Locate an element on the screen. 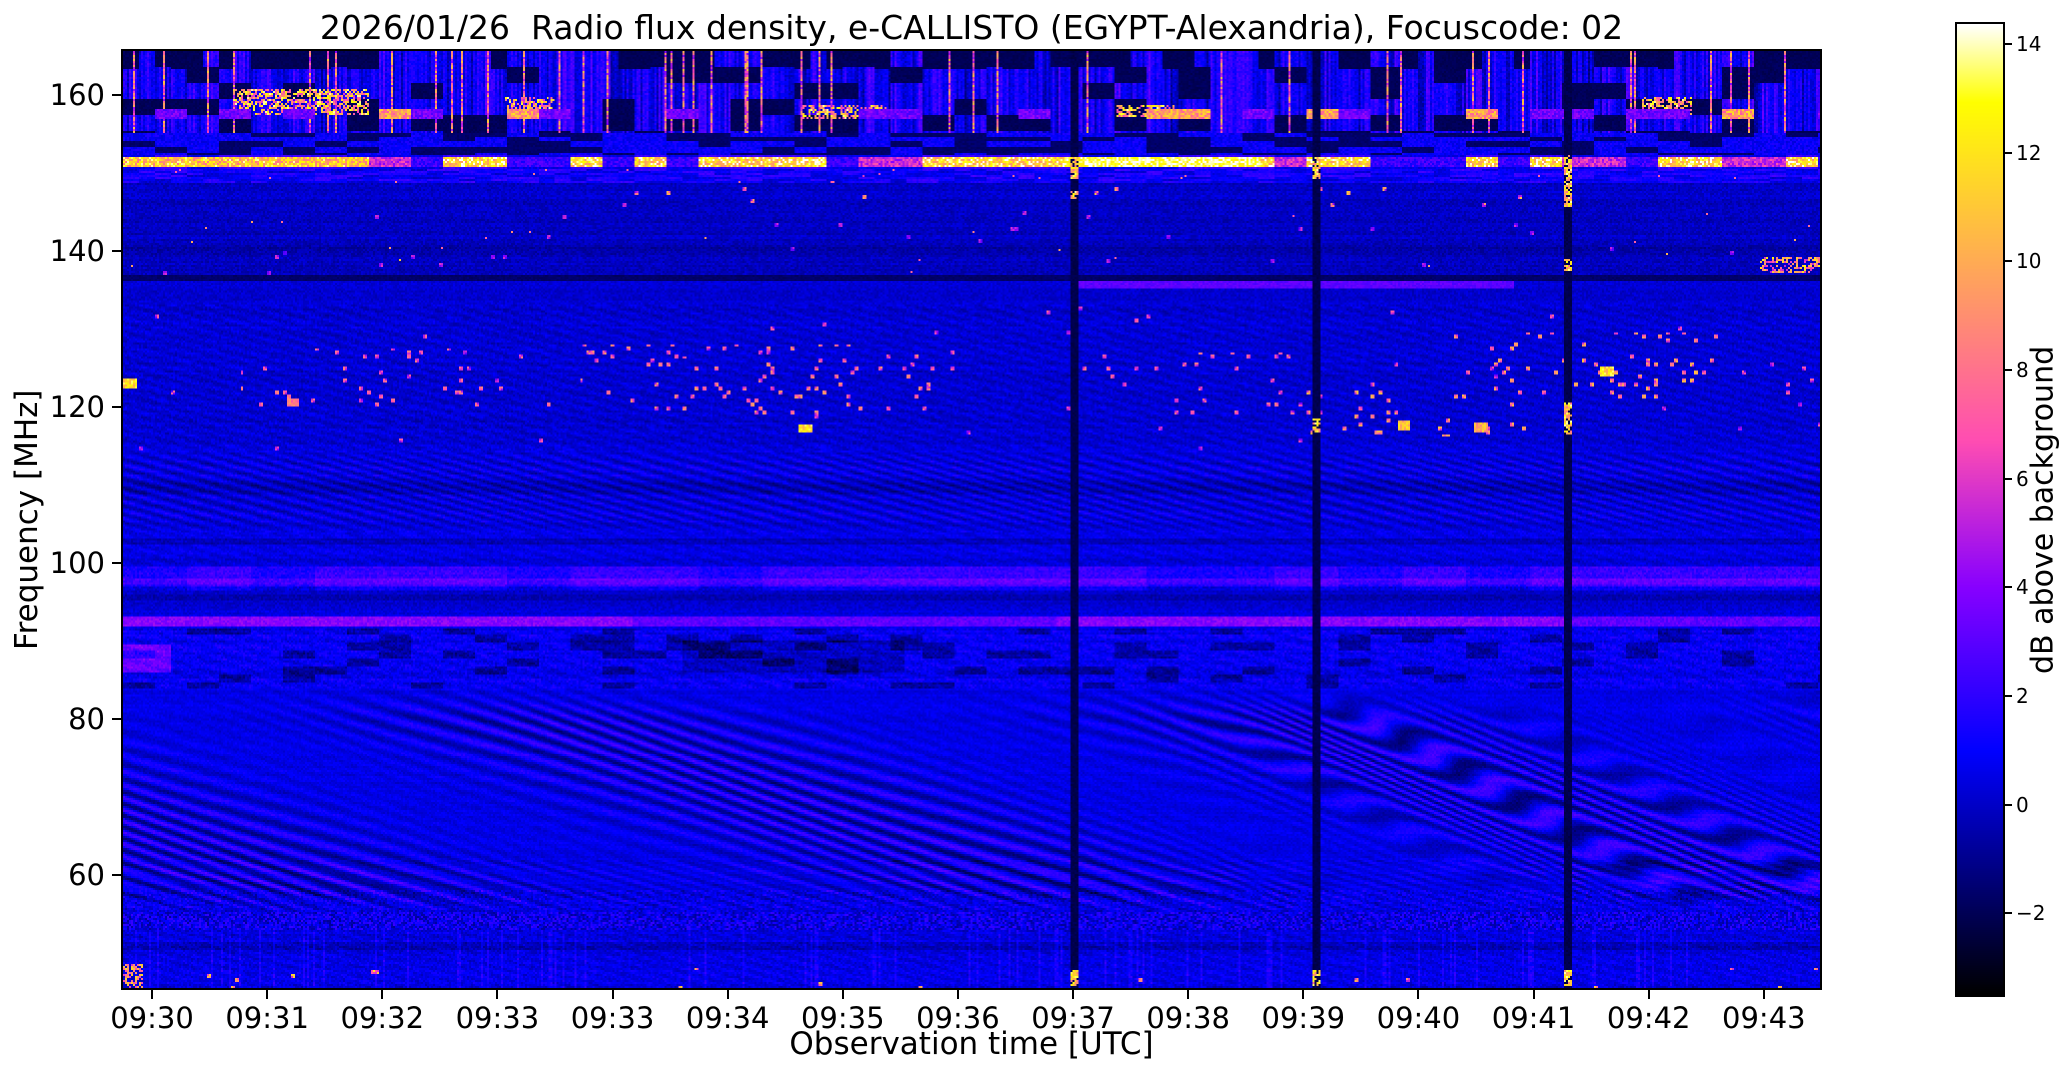  colorbar-gradient is located at coordinates (1980, 509).